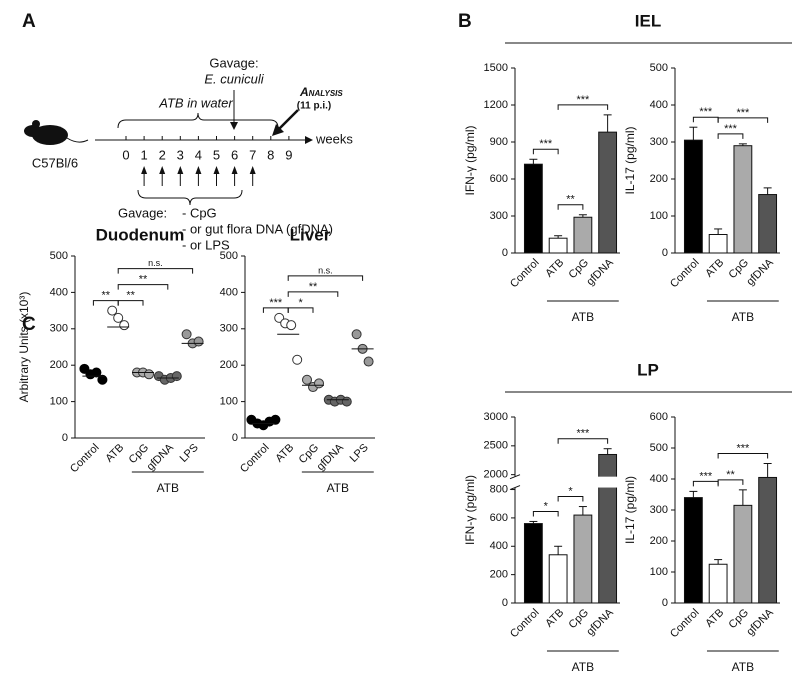  What do you see at coordinates (270, 154) in the screenshot?
I see `week-label: 8` at bounding box center [270, 154].